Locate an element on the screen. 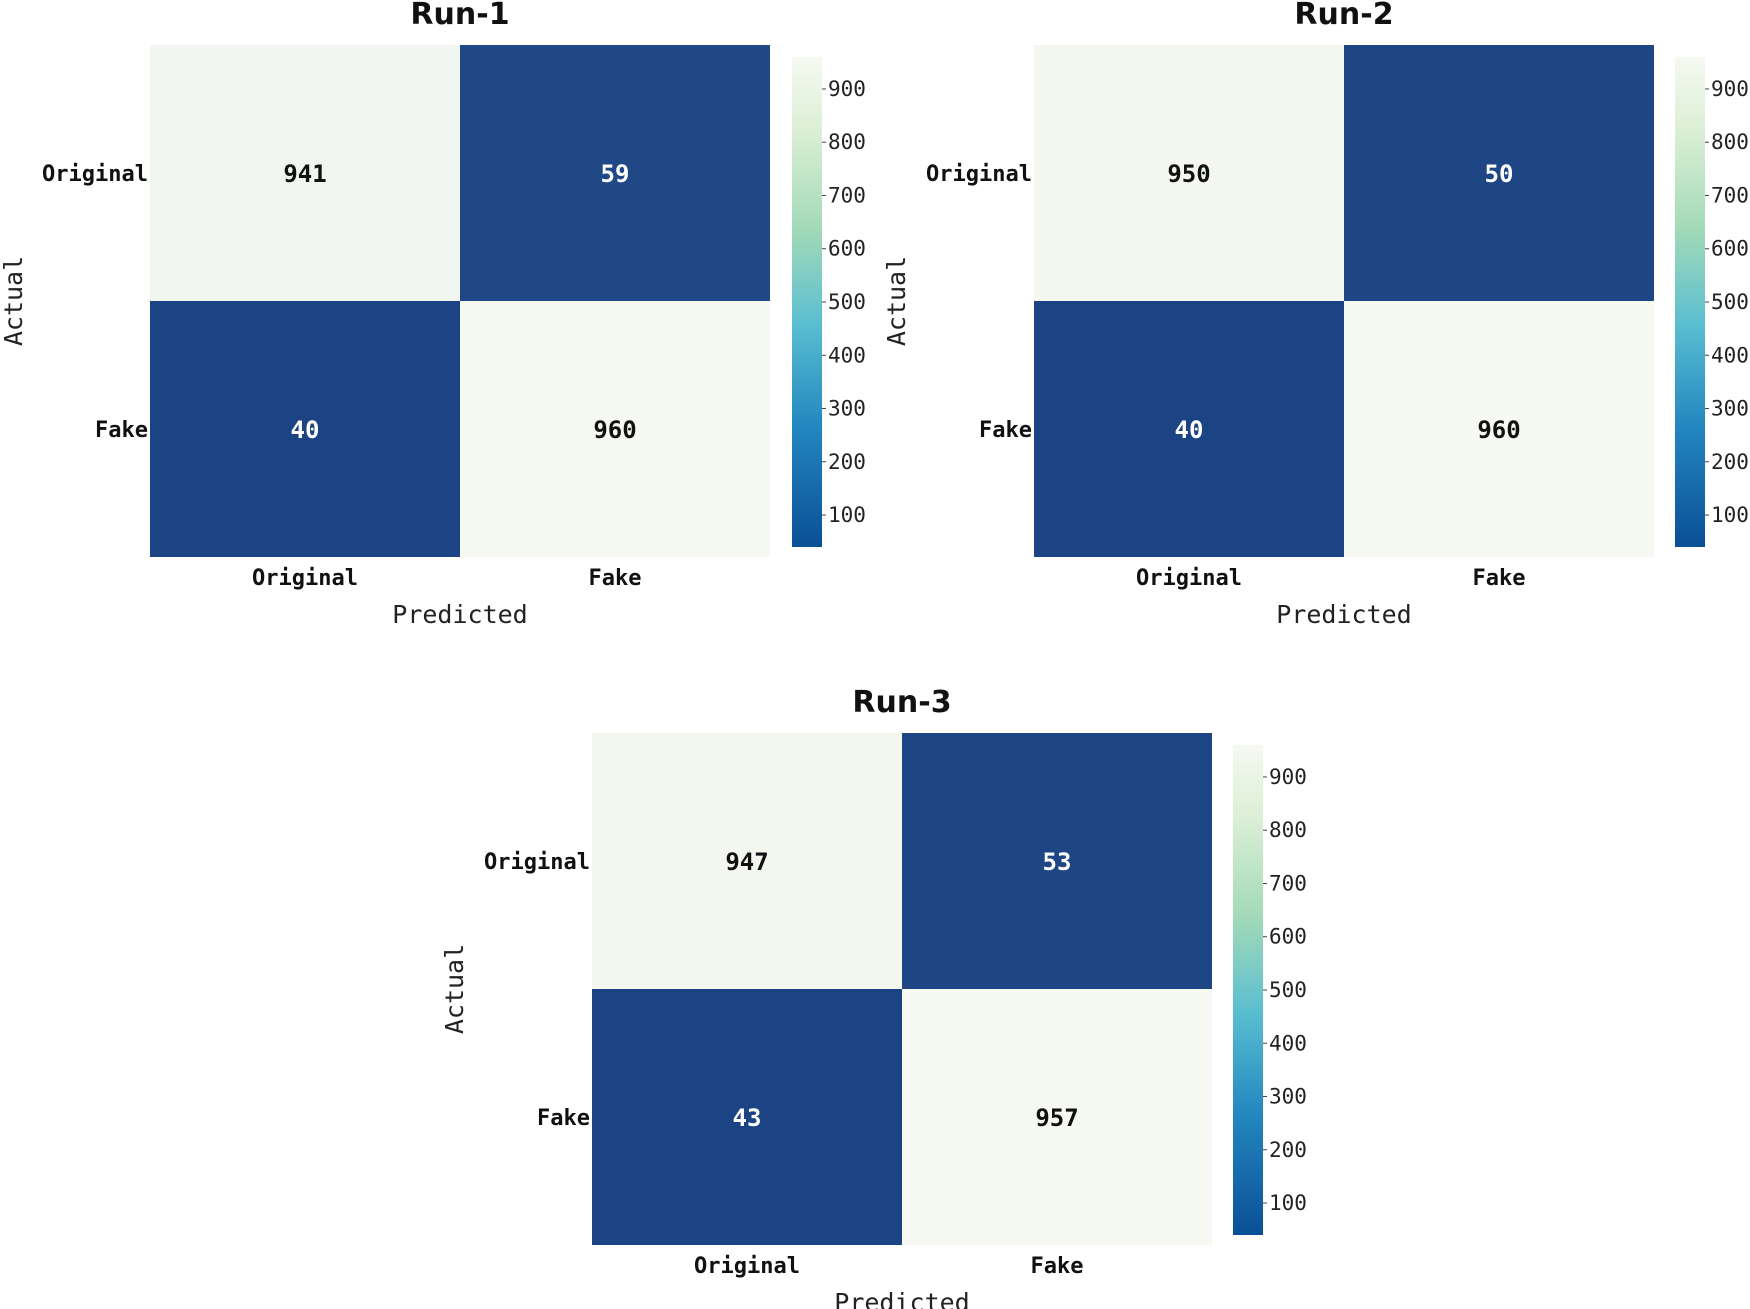 The height and width of the screenshot is (1309, 1750). cell-value-label: 950 is located at coordinates (1188, 174).